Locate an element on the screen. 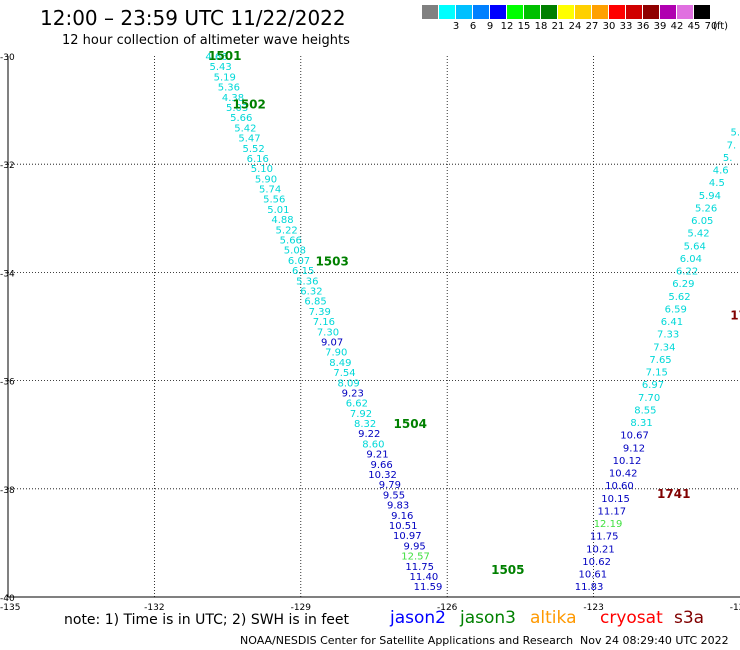  legend-jason2: jason2 is located at coordinates (418, 618).